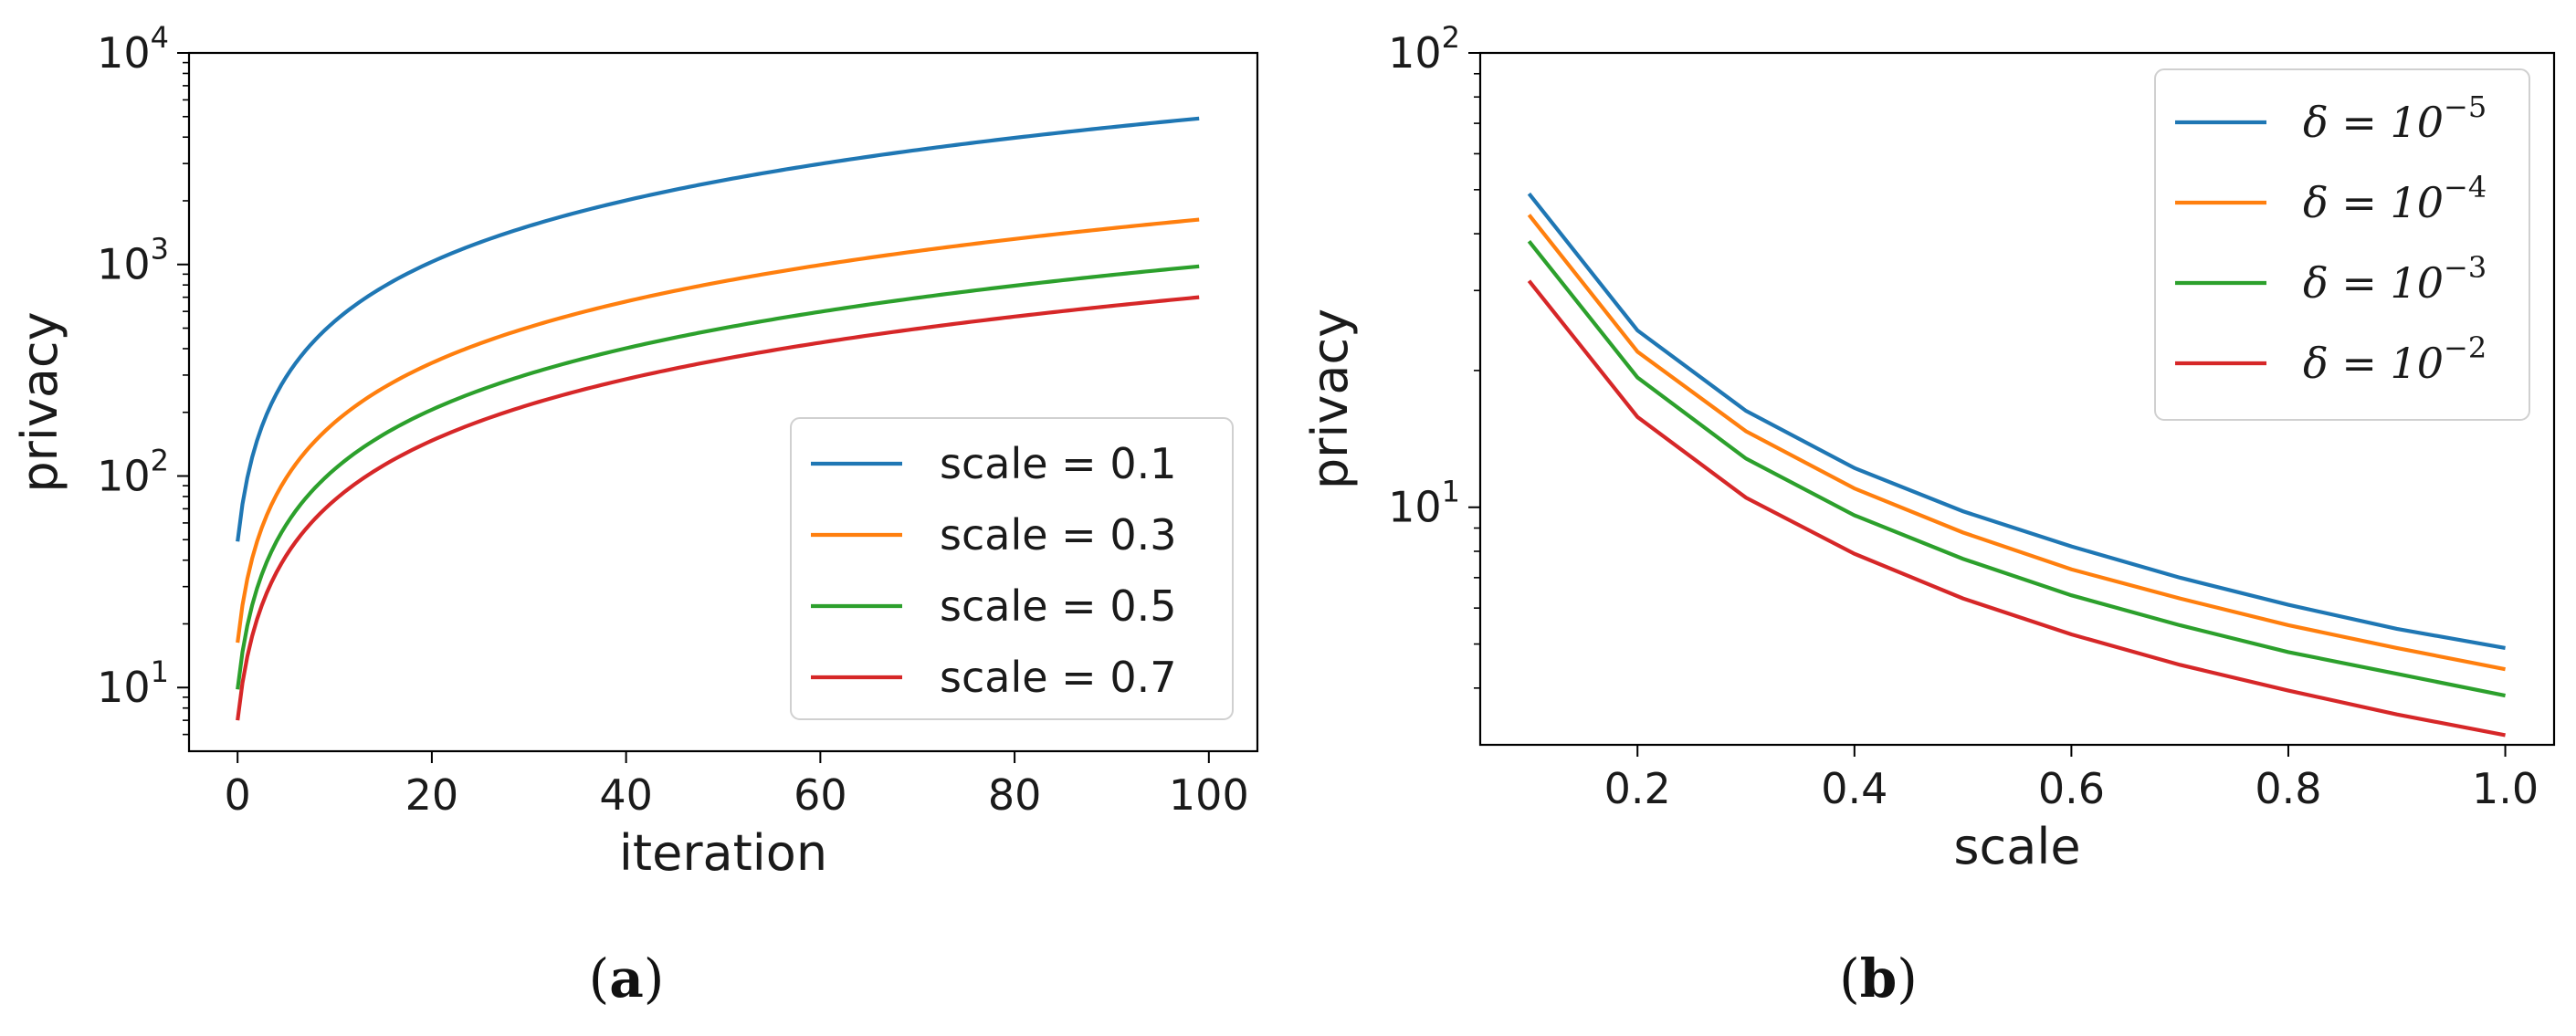 The width and height of the screenshot is (2576, 1036). What do you see at coordinates (627, 979) in the screenshot?
I see `caption-a: (a)` at bounding box center [627, 979].